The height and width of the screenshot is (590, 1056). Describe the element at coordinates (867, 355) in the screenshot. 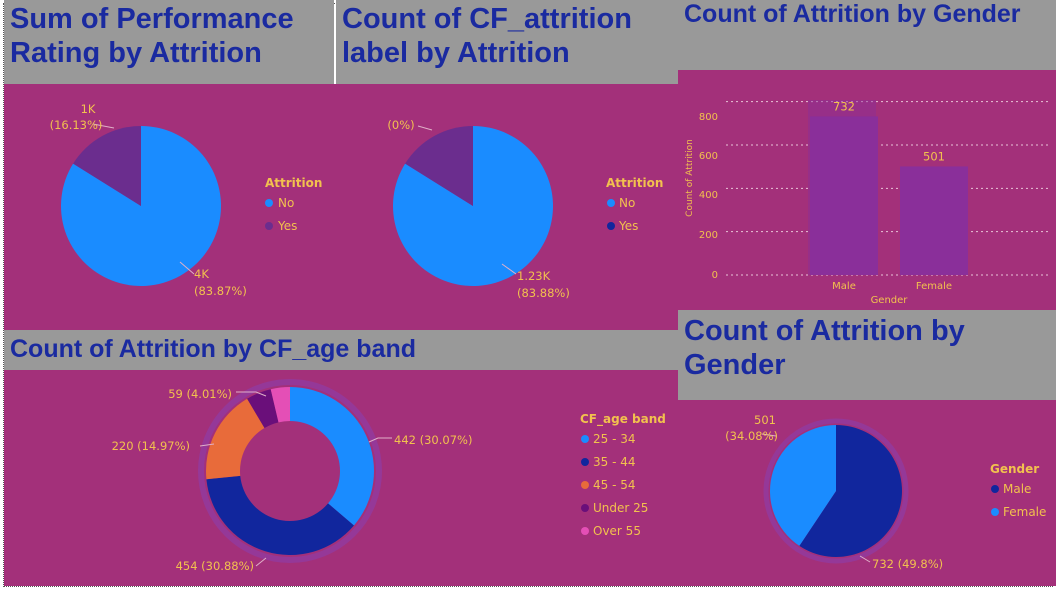

I see `gender-pie-title: Count of Attrition by Gender` at that location.